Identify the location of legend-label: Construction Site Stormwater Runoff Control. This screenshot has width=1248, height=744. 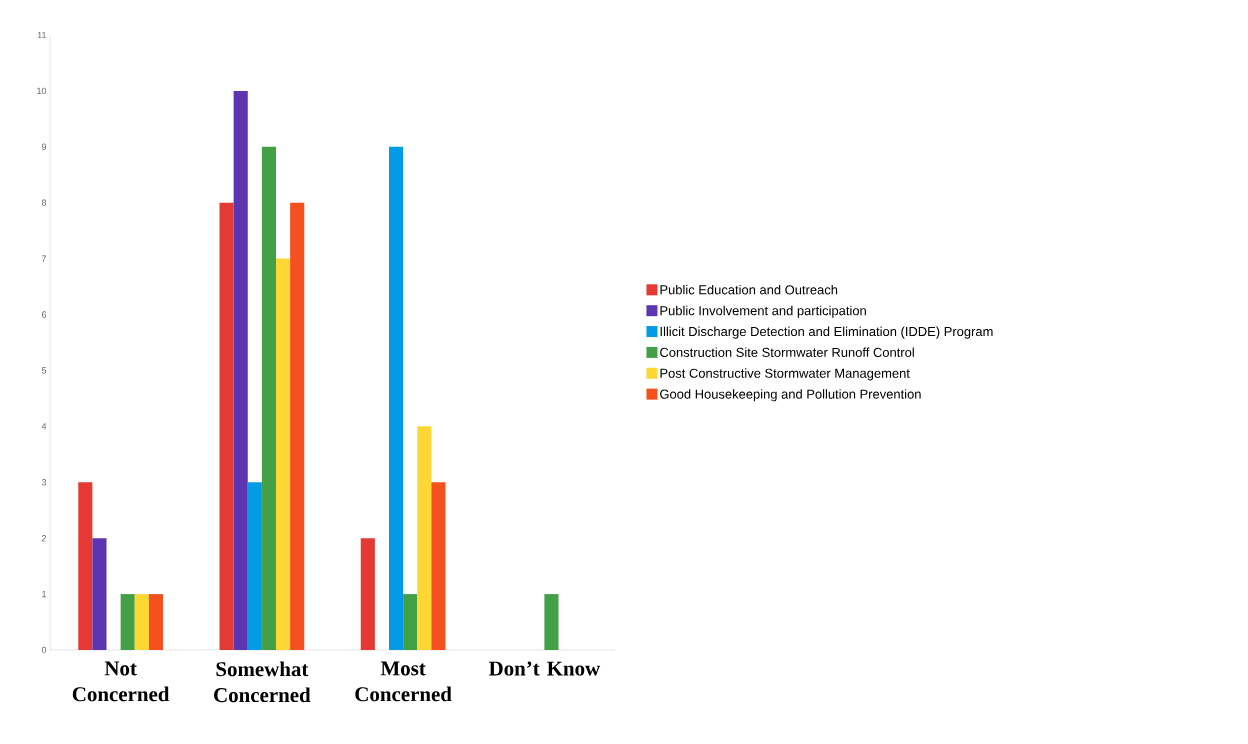
(787, 352).